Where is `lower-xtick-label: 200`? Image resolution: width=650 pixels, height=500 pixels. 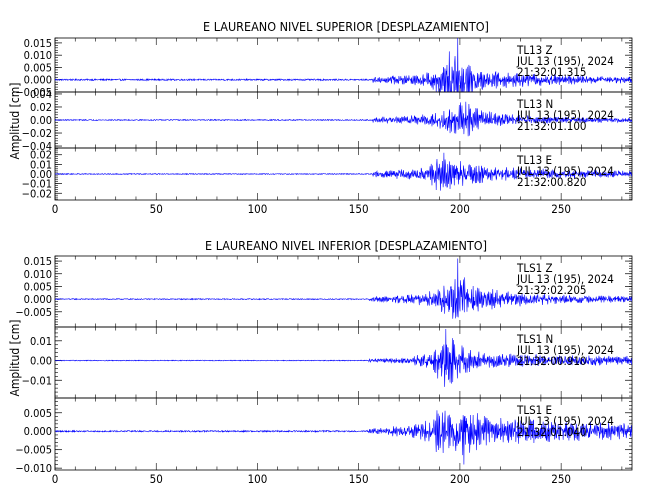
lower-xtick-label: 200 is located at coordinates (460, 479).